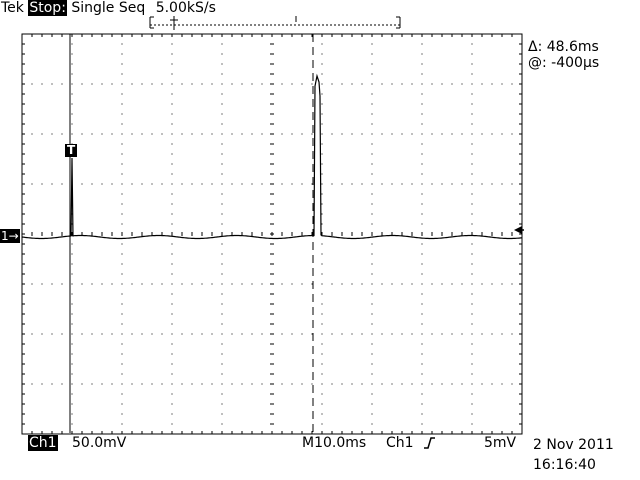  Describe the element at coordinates (10, 236) in the screenshot. I see `channel-1-marker: 1→` at that location.